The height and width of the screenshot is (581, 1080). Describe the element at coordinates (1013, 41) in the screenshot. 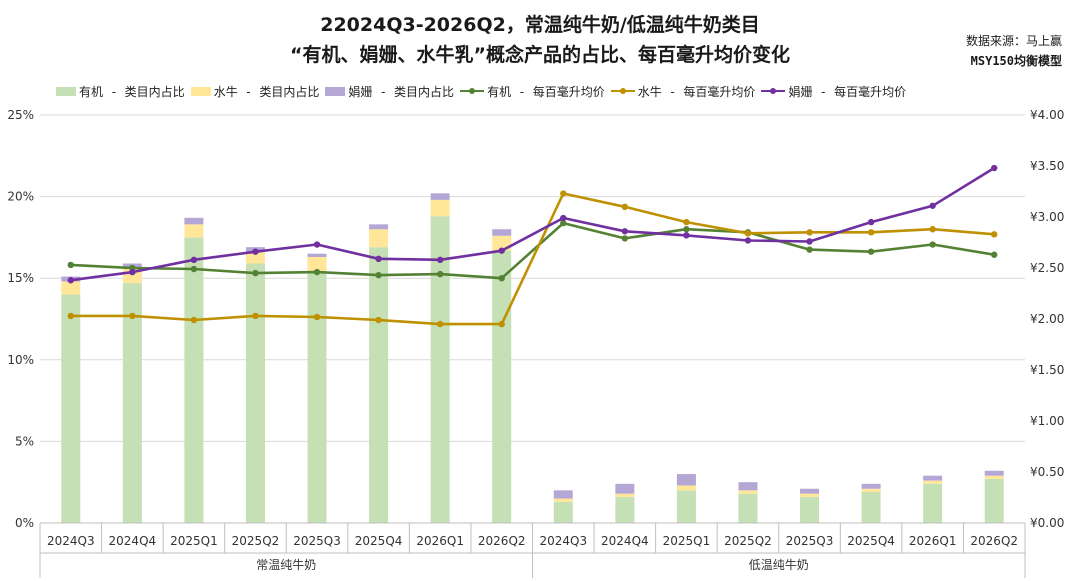

I see `source-label: 数据来源：马上赢` at that location.